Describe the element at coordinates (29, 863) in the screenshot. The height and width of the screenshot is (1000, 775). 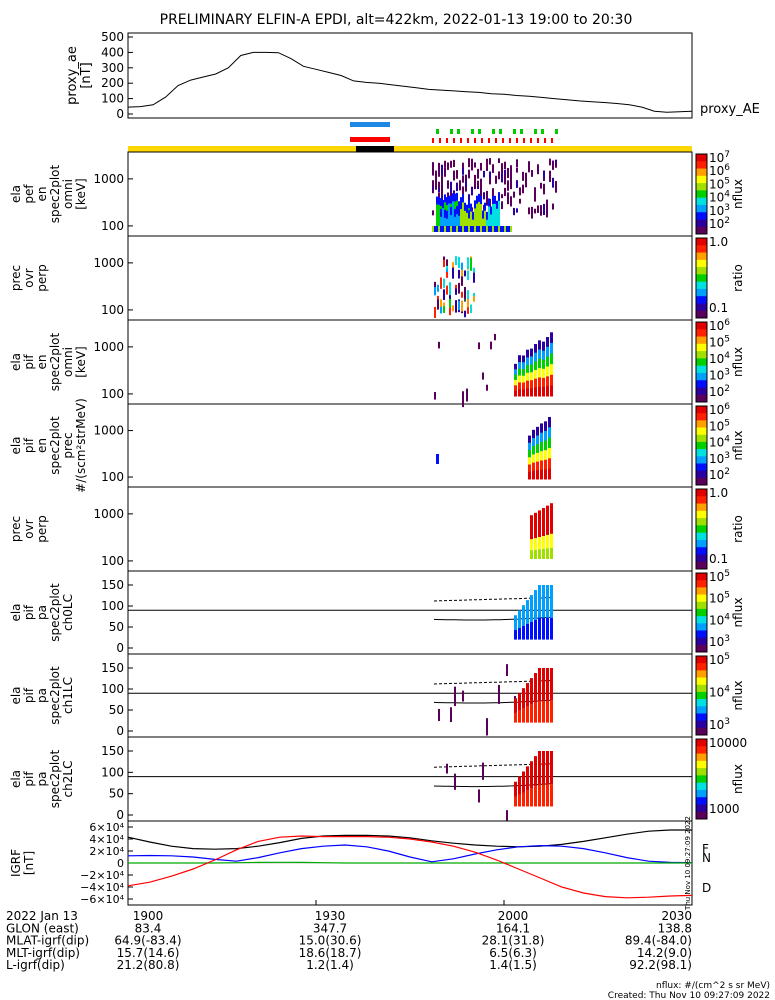
I see `igrf-ylabel: [nT]` at that location.